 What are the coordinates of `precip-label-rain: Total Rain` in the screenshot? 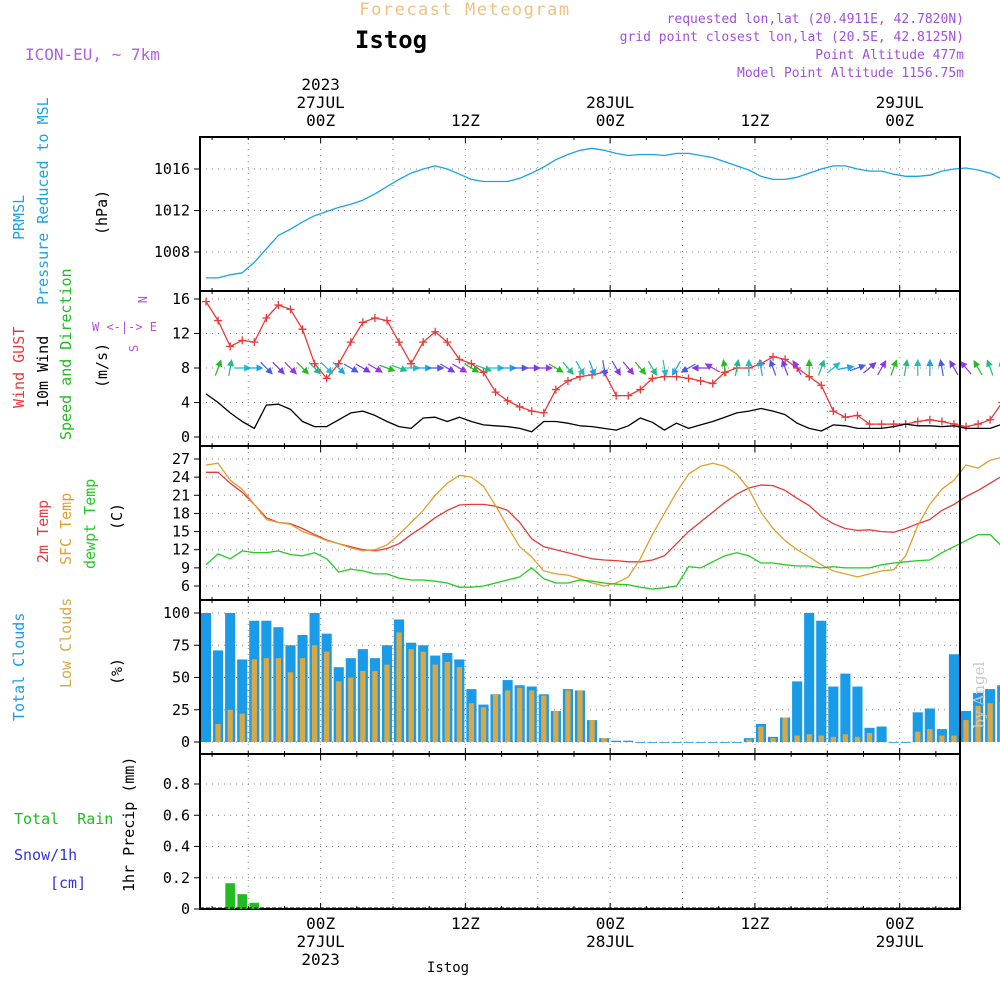 It's located at (63, 819).